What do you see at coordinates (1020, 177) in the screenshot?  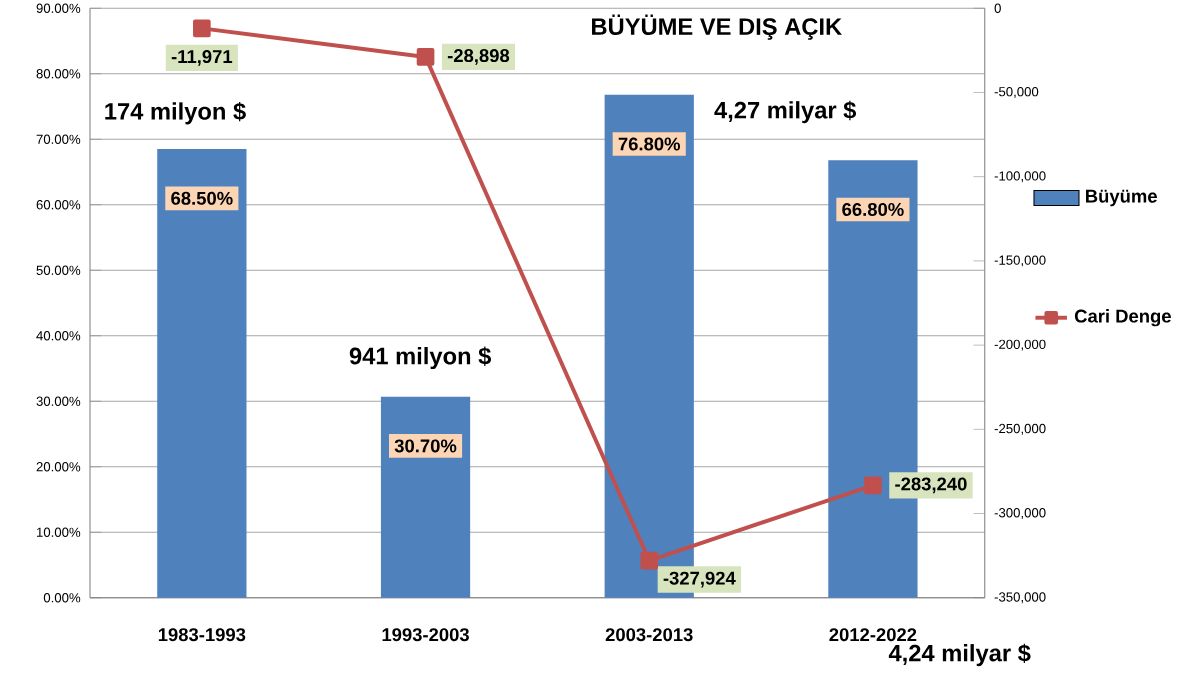 I see `y2-tick-label: -100,000` at bounding box center [1020, 177].